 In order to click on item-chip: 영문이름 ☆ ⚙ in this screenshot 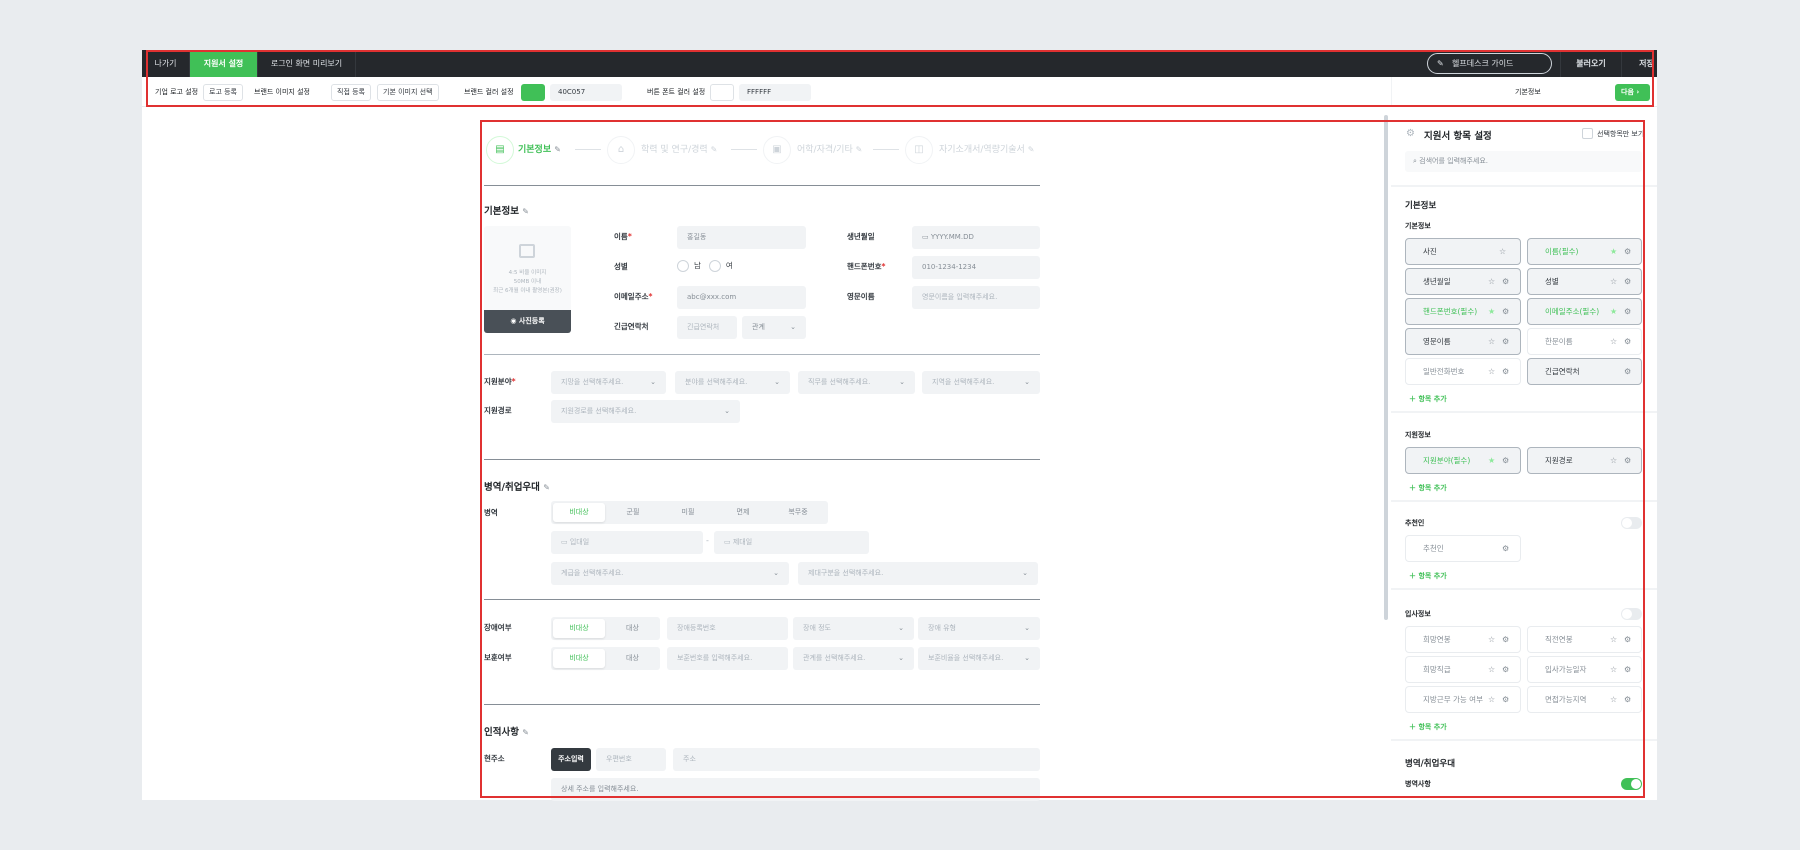, I will do `click(1463, 341)`.